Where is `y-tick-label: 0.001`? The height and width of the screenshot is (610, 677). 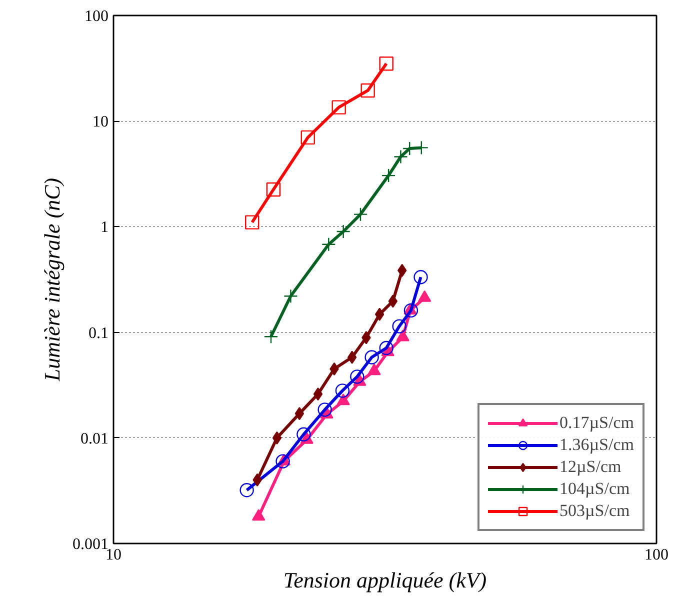 y-tick-label: 0.001 is located at coordinates (90, 544).